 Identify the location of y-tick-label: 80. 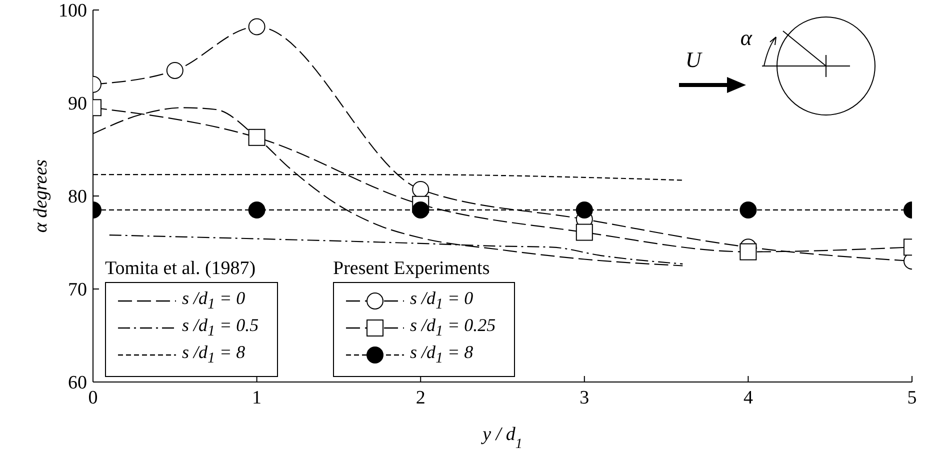
(77, 197).